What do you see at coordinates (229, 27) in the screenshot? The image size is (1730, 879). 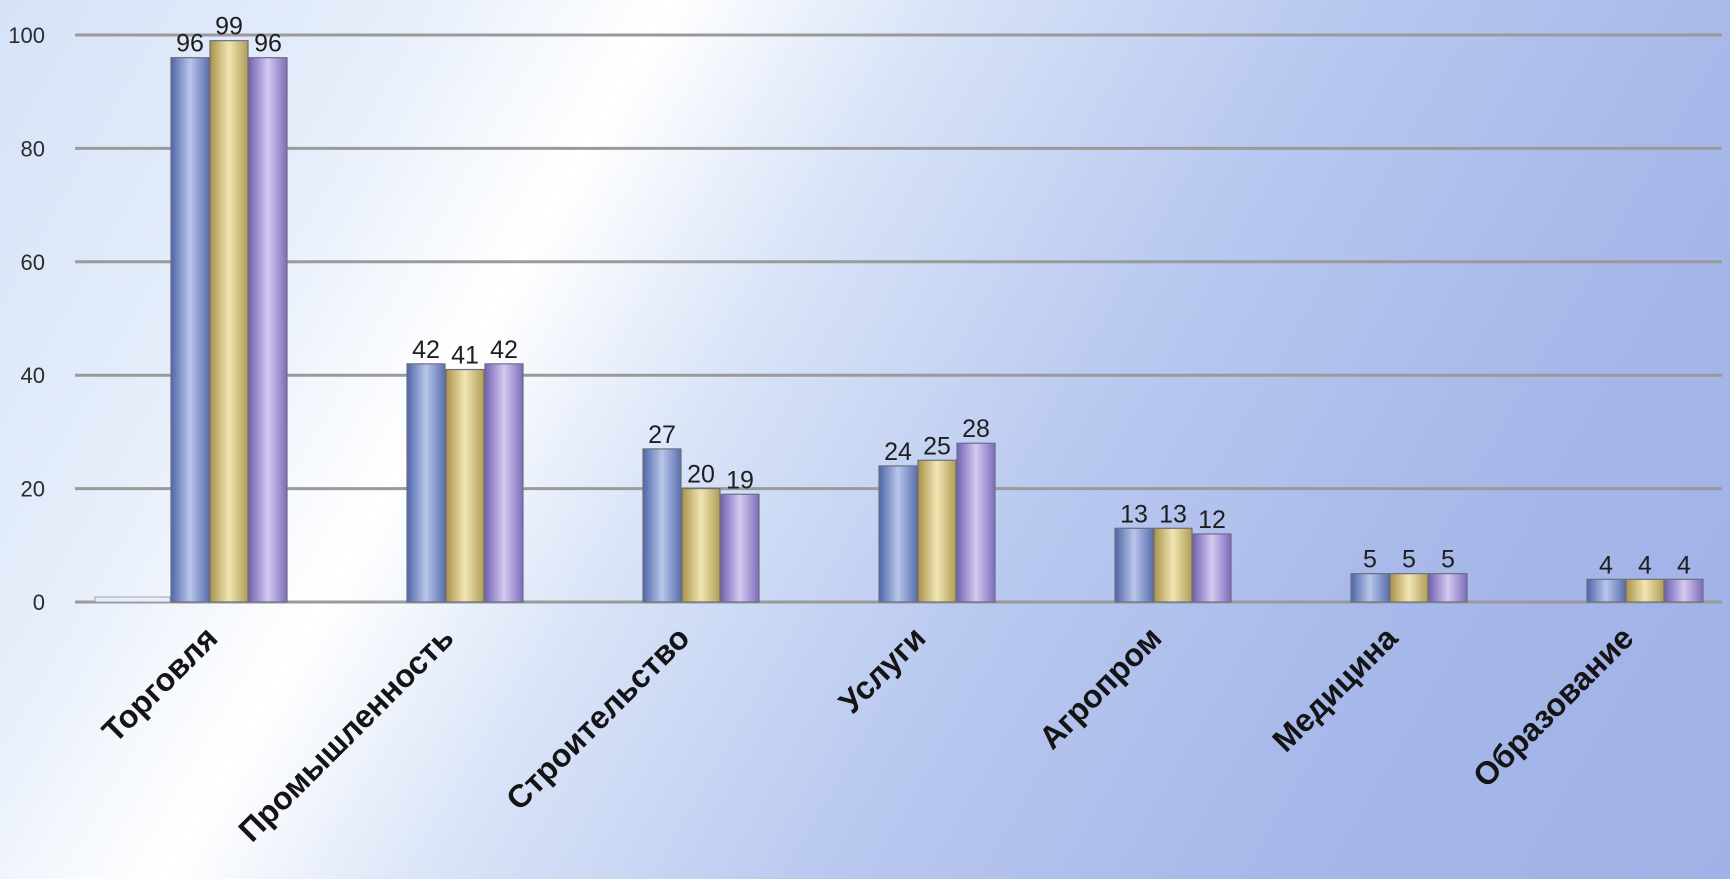 I see `data-label: 99` at bounding box center [229, 27].